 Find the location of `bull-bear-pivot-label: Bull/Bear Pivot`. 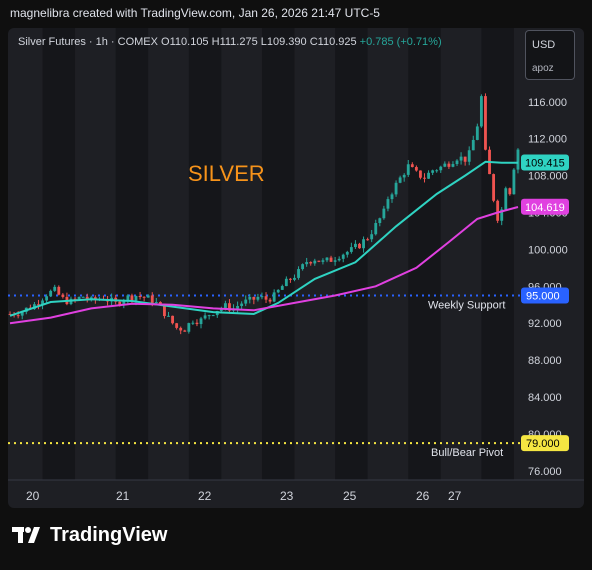

bull-bear-pivot-label: Bull/Bear Pivot is located at coordinates (467, 453).